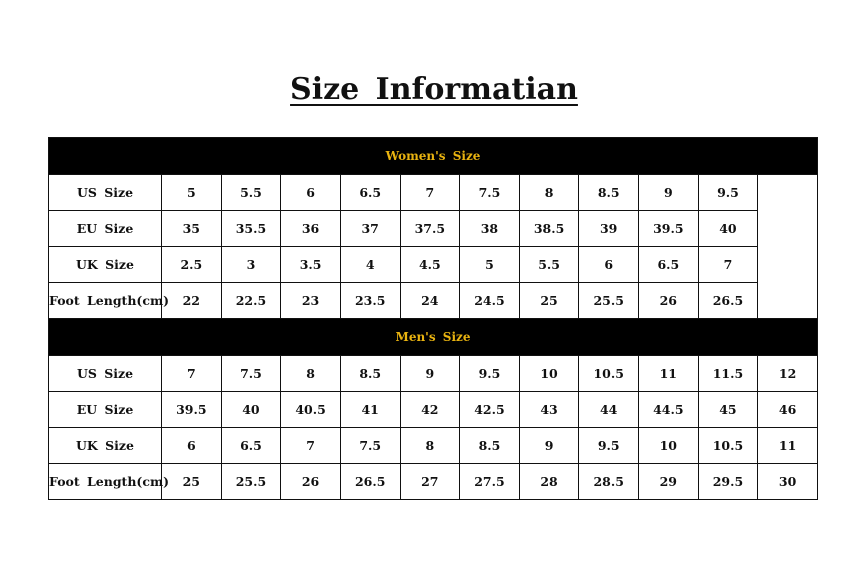 This screenshot has width=868, height=585. I want to click on size-cell: 27.5, so click(489, 481).